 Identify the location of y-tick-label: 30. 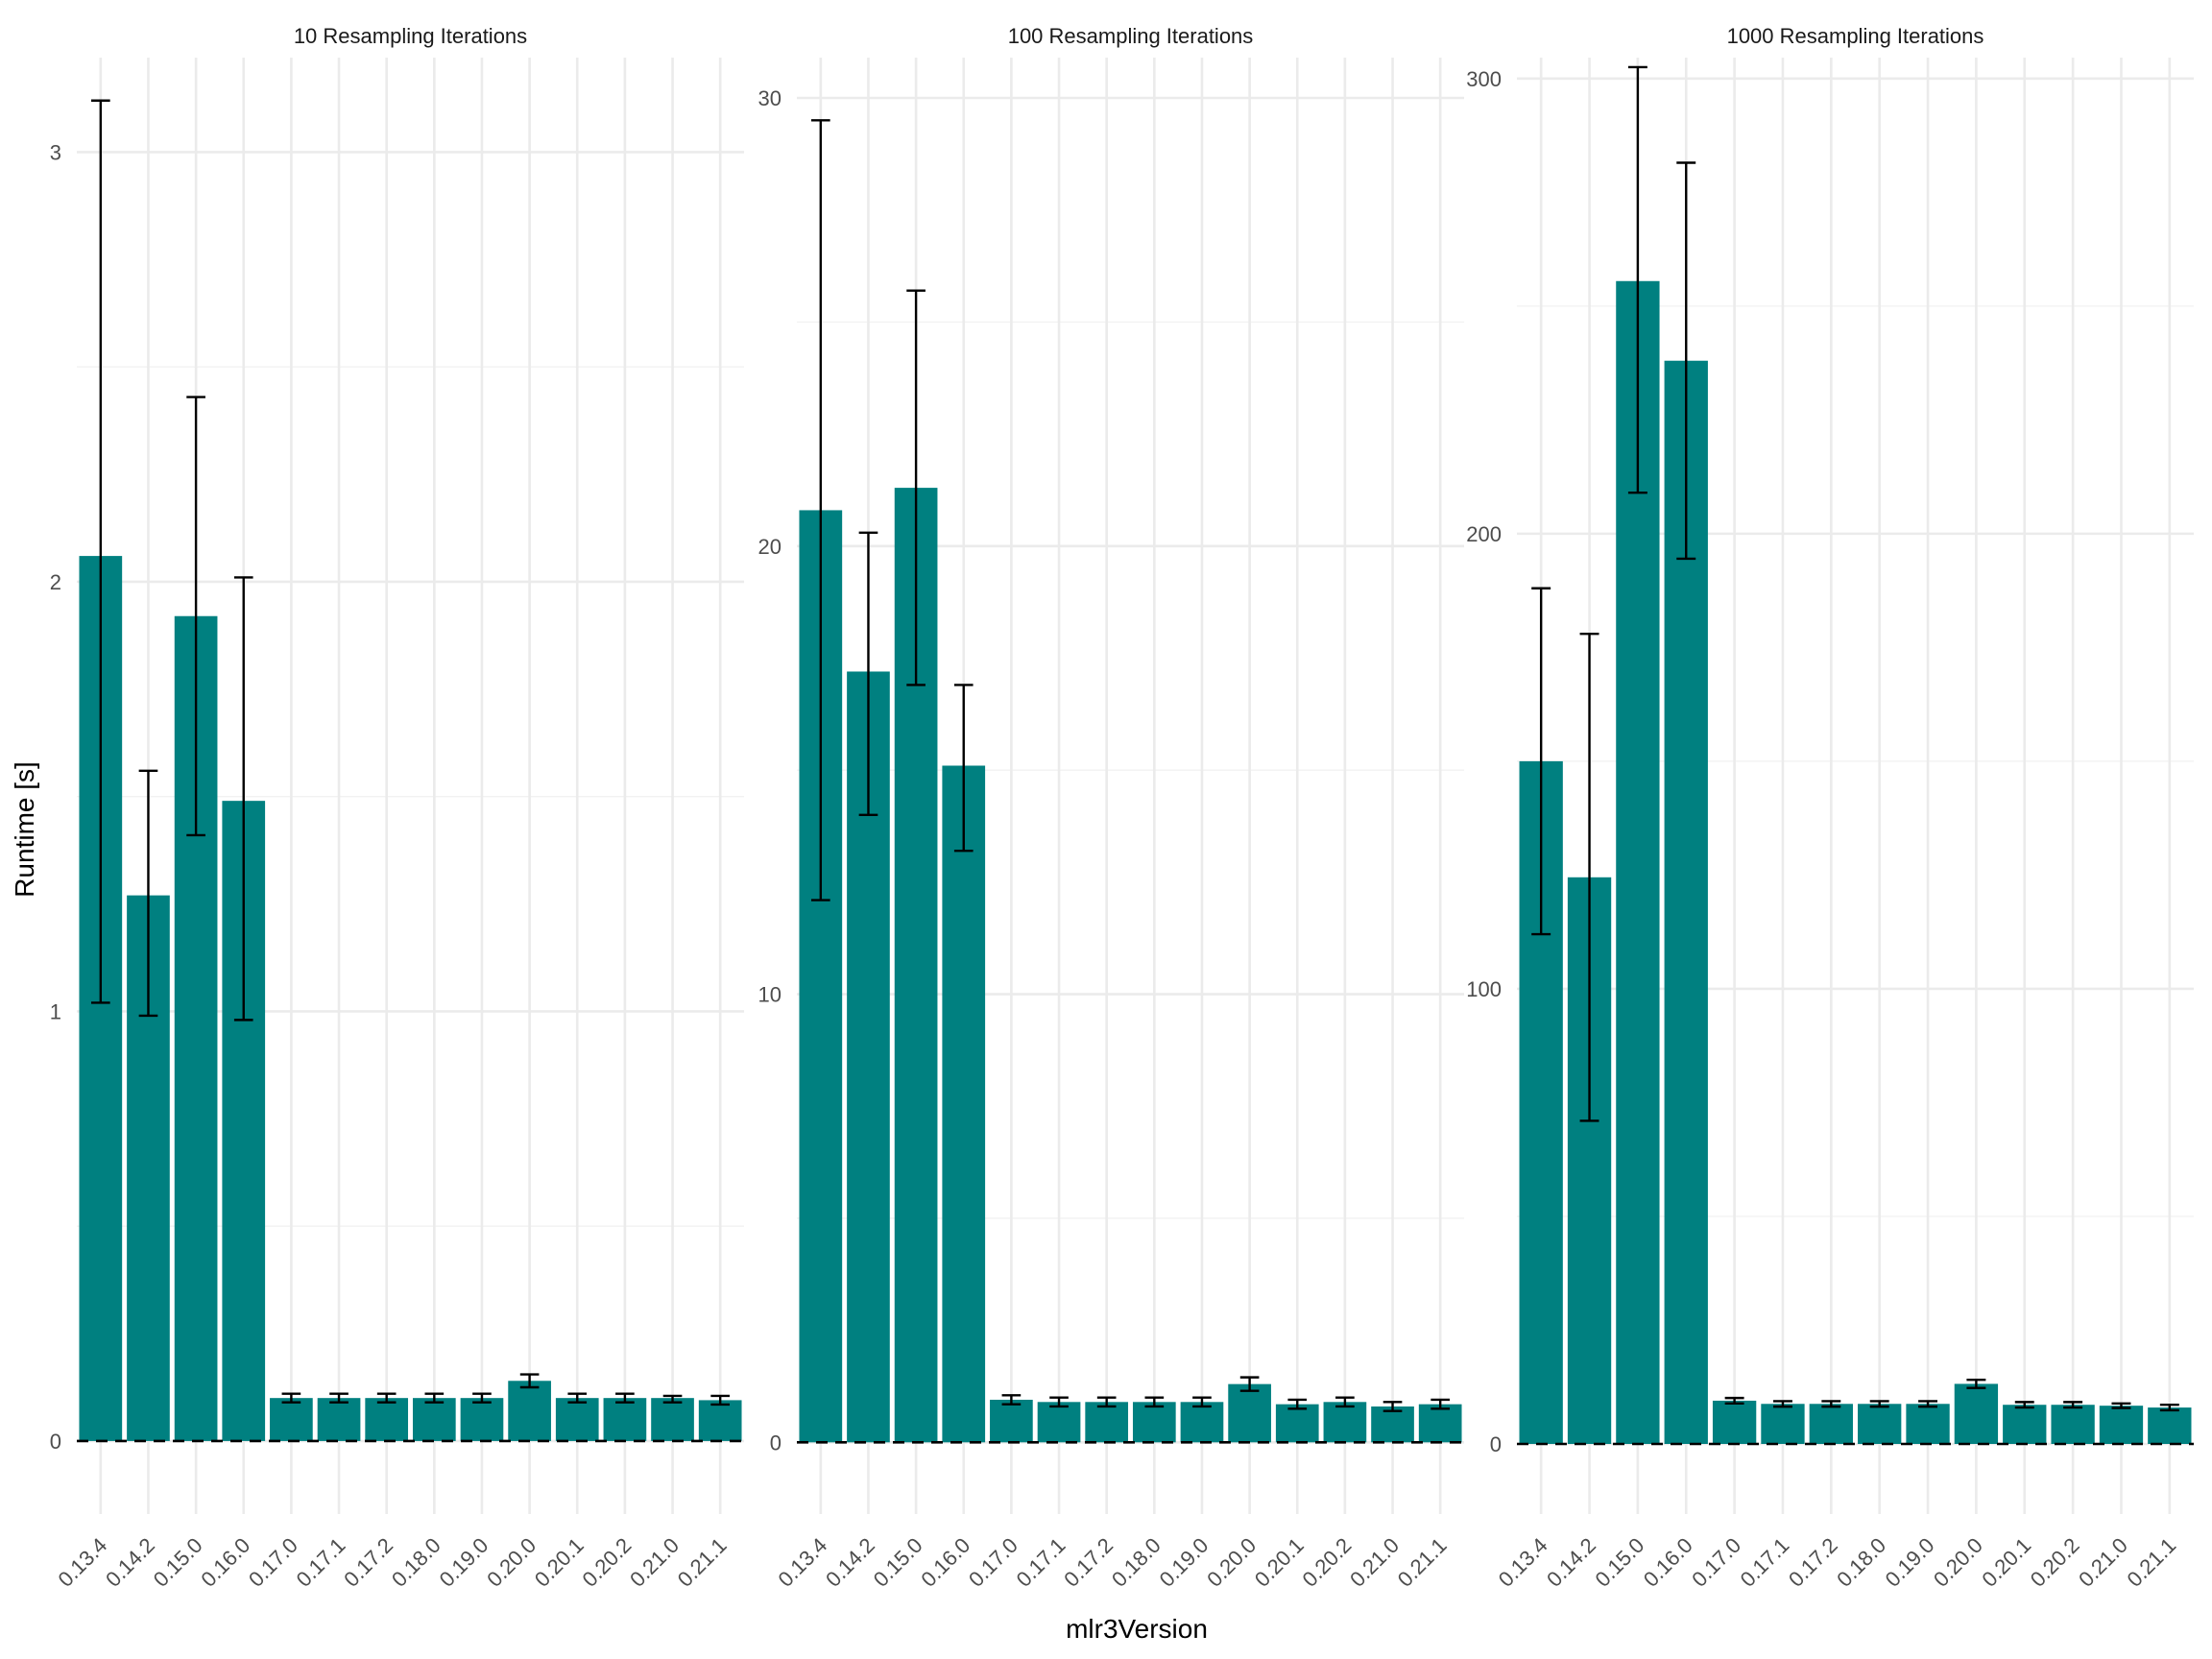
(769, 98).